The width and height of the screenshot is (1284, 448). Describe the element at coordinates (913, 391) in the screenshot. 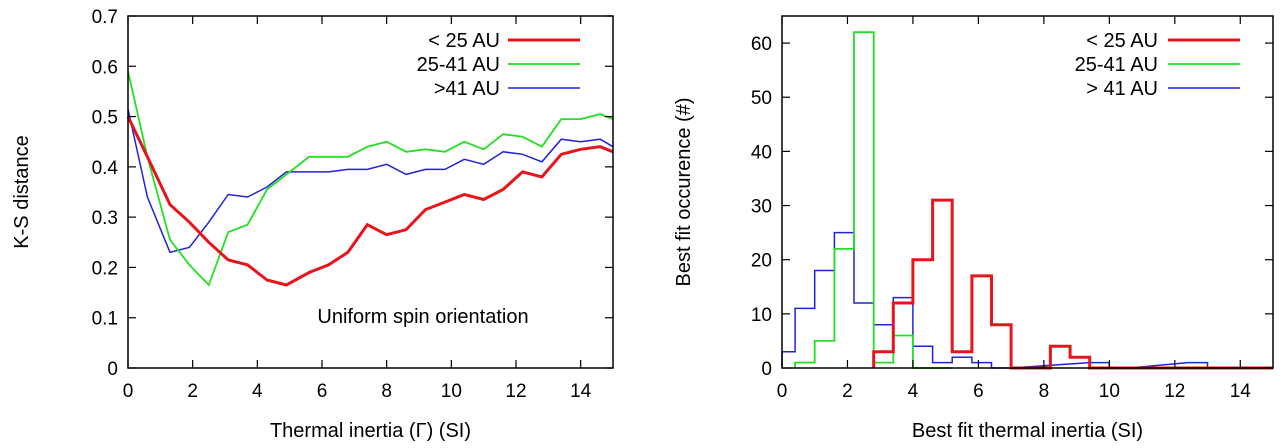

I see `right-x-tick-label: 4` at that location.